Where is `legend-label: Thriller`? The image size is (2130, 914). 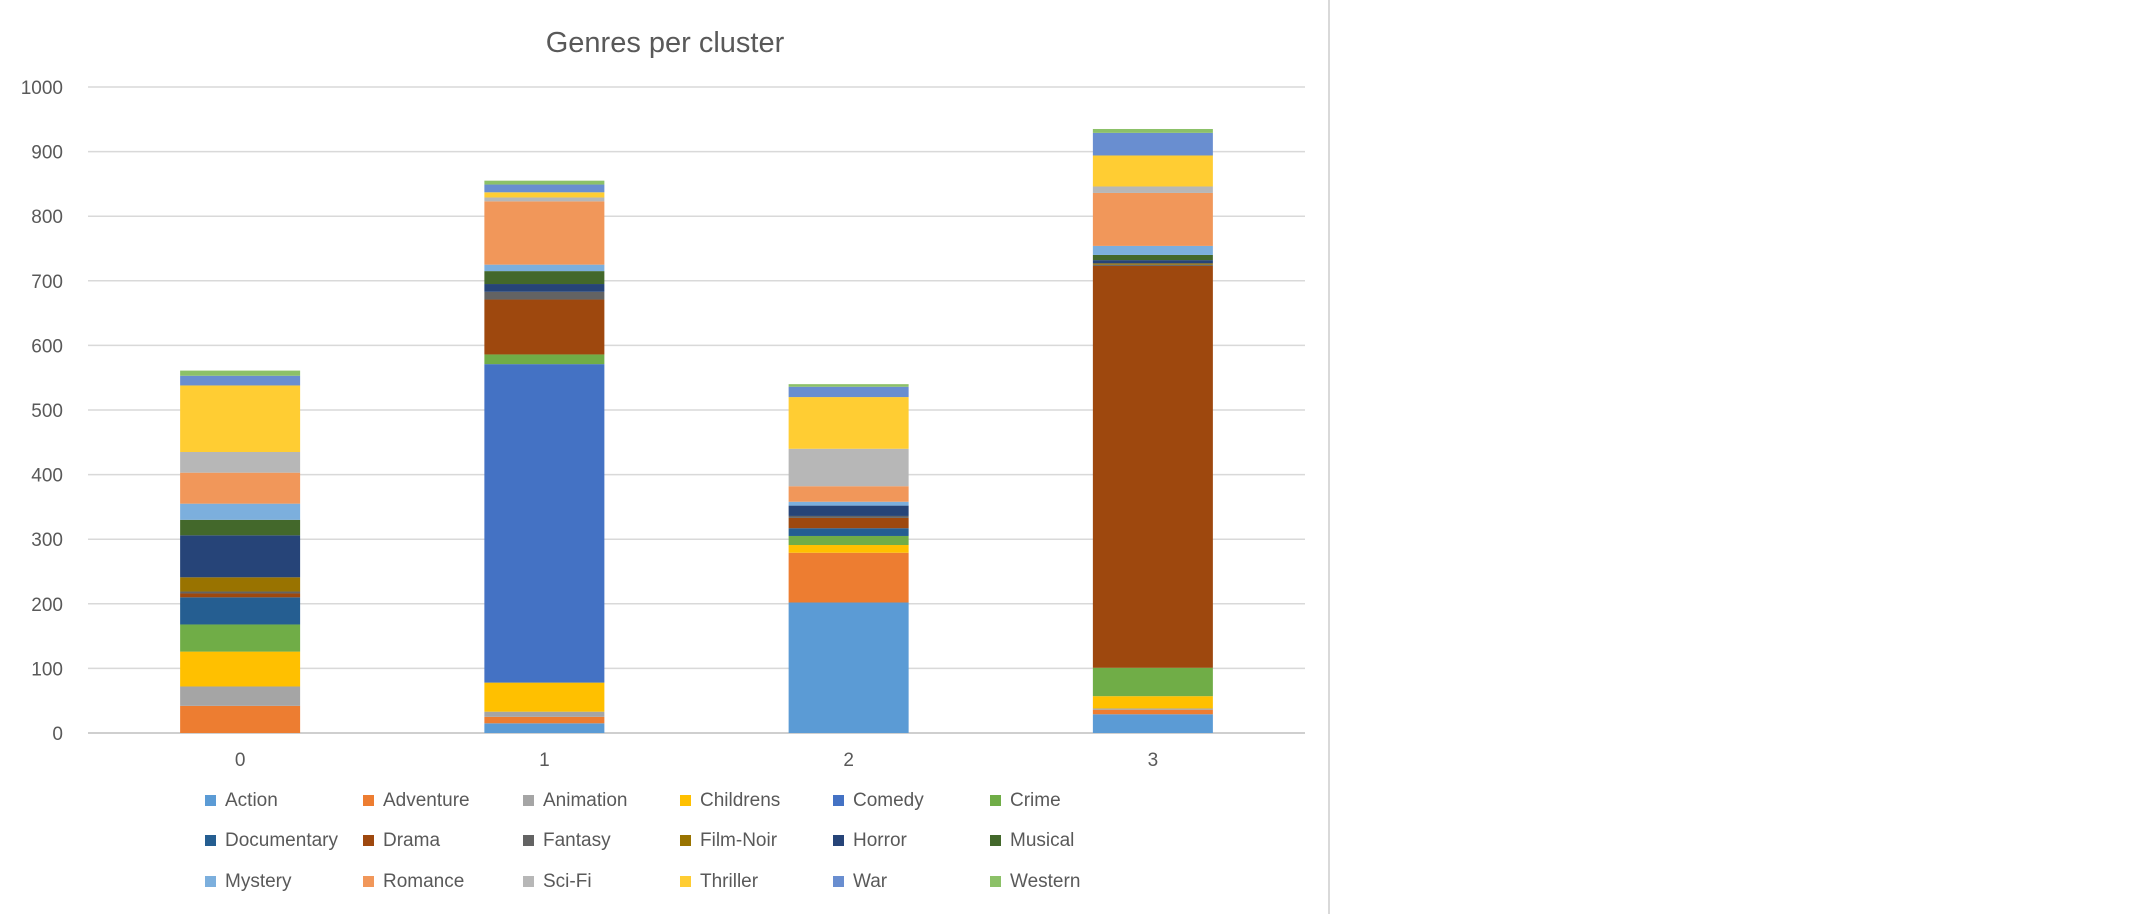
legend-label: Thriller is located at coordinates (729, 881).